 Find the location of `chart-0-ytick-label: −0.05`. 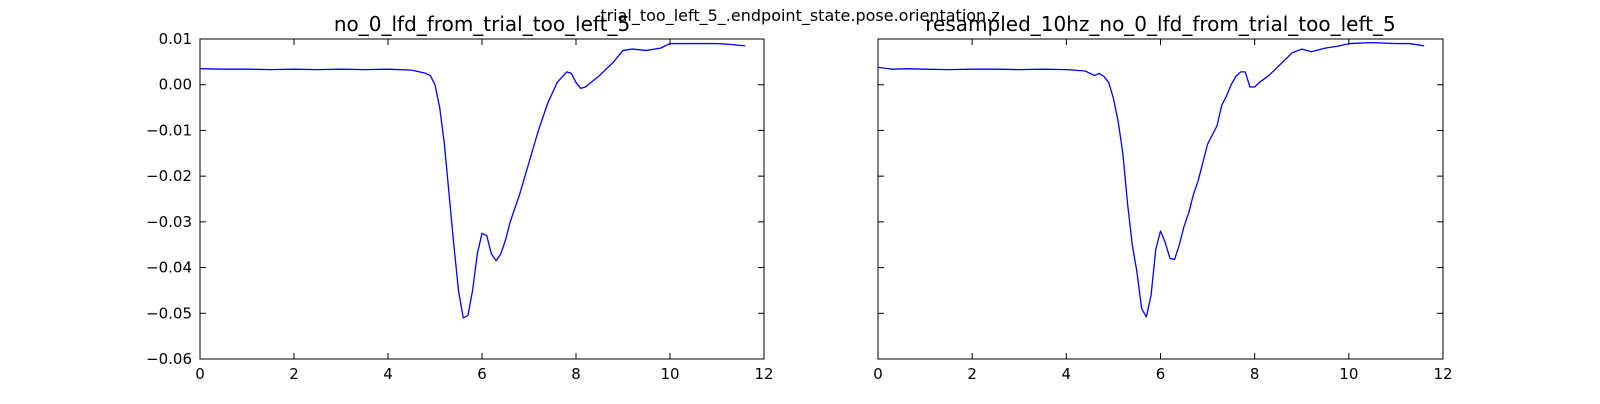

chart-0-ytick-label: −0.05 is located at coordinates (169, 313).